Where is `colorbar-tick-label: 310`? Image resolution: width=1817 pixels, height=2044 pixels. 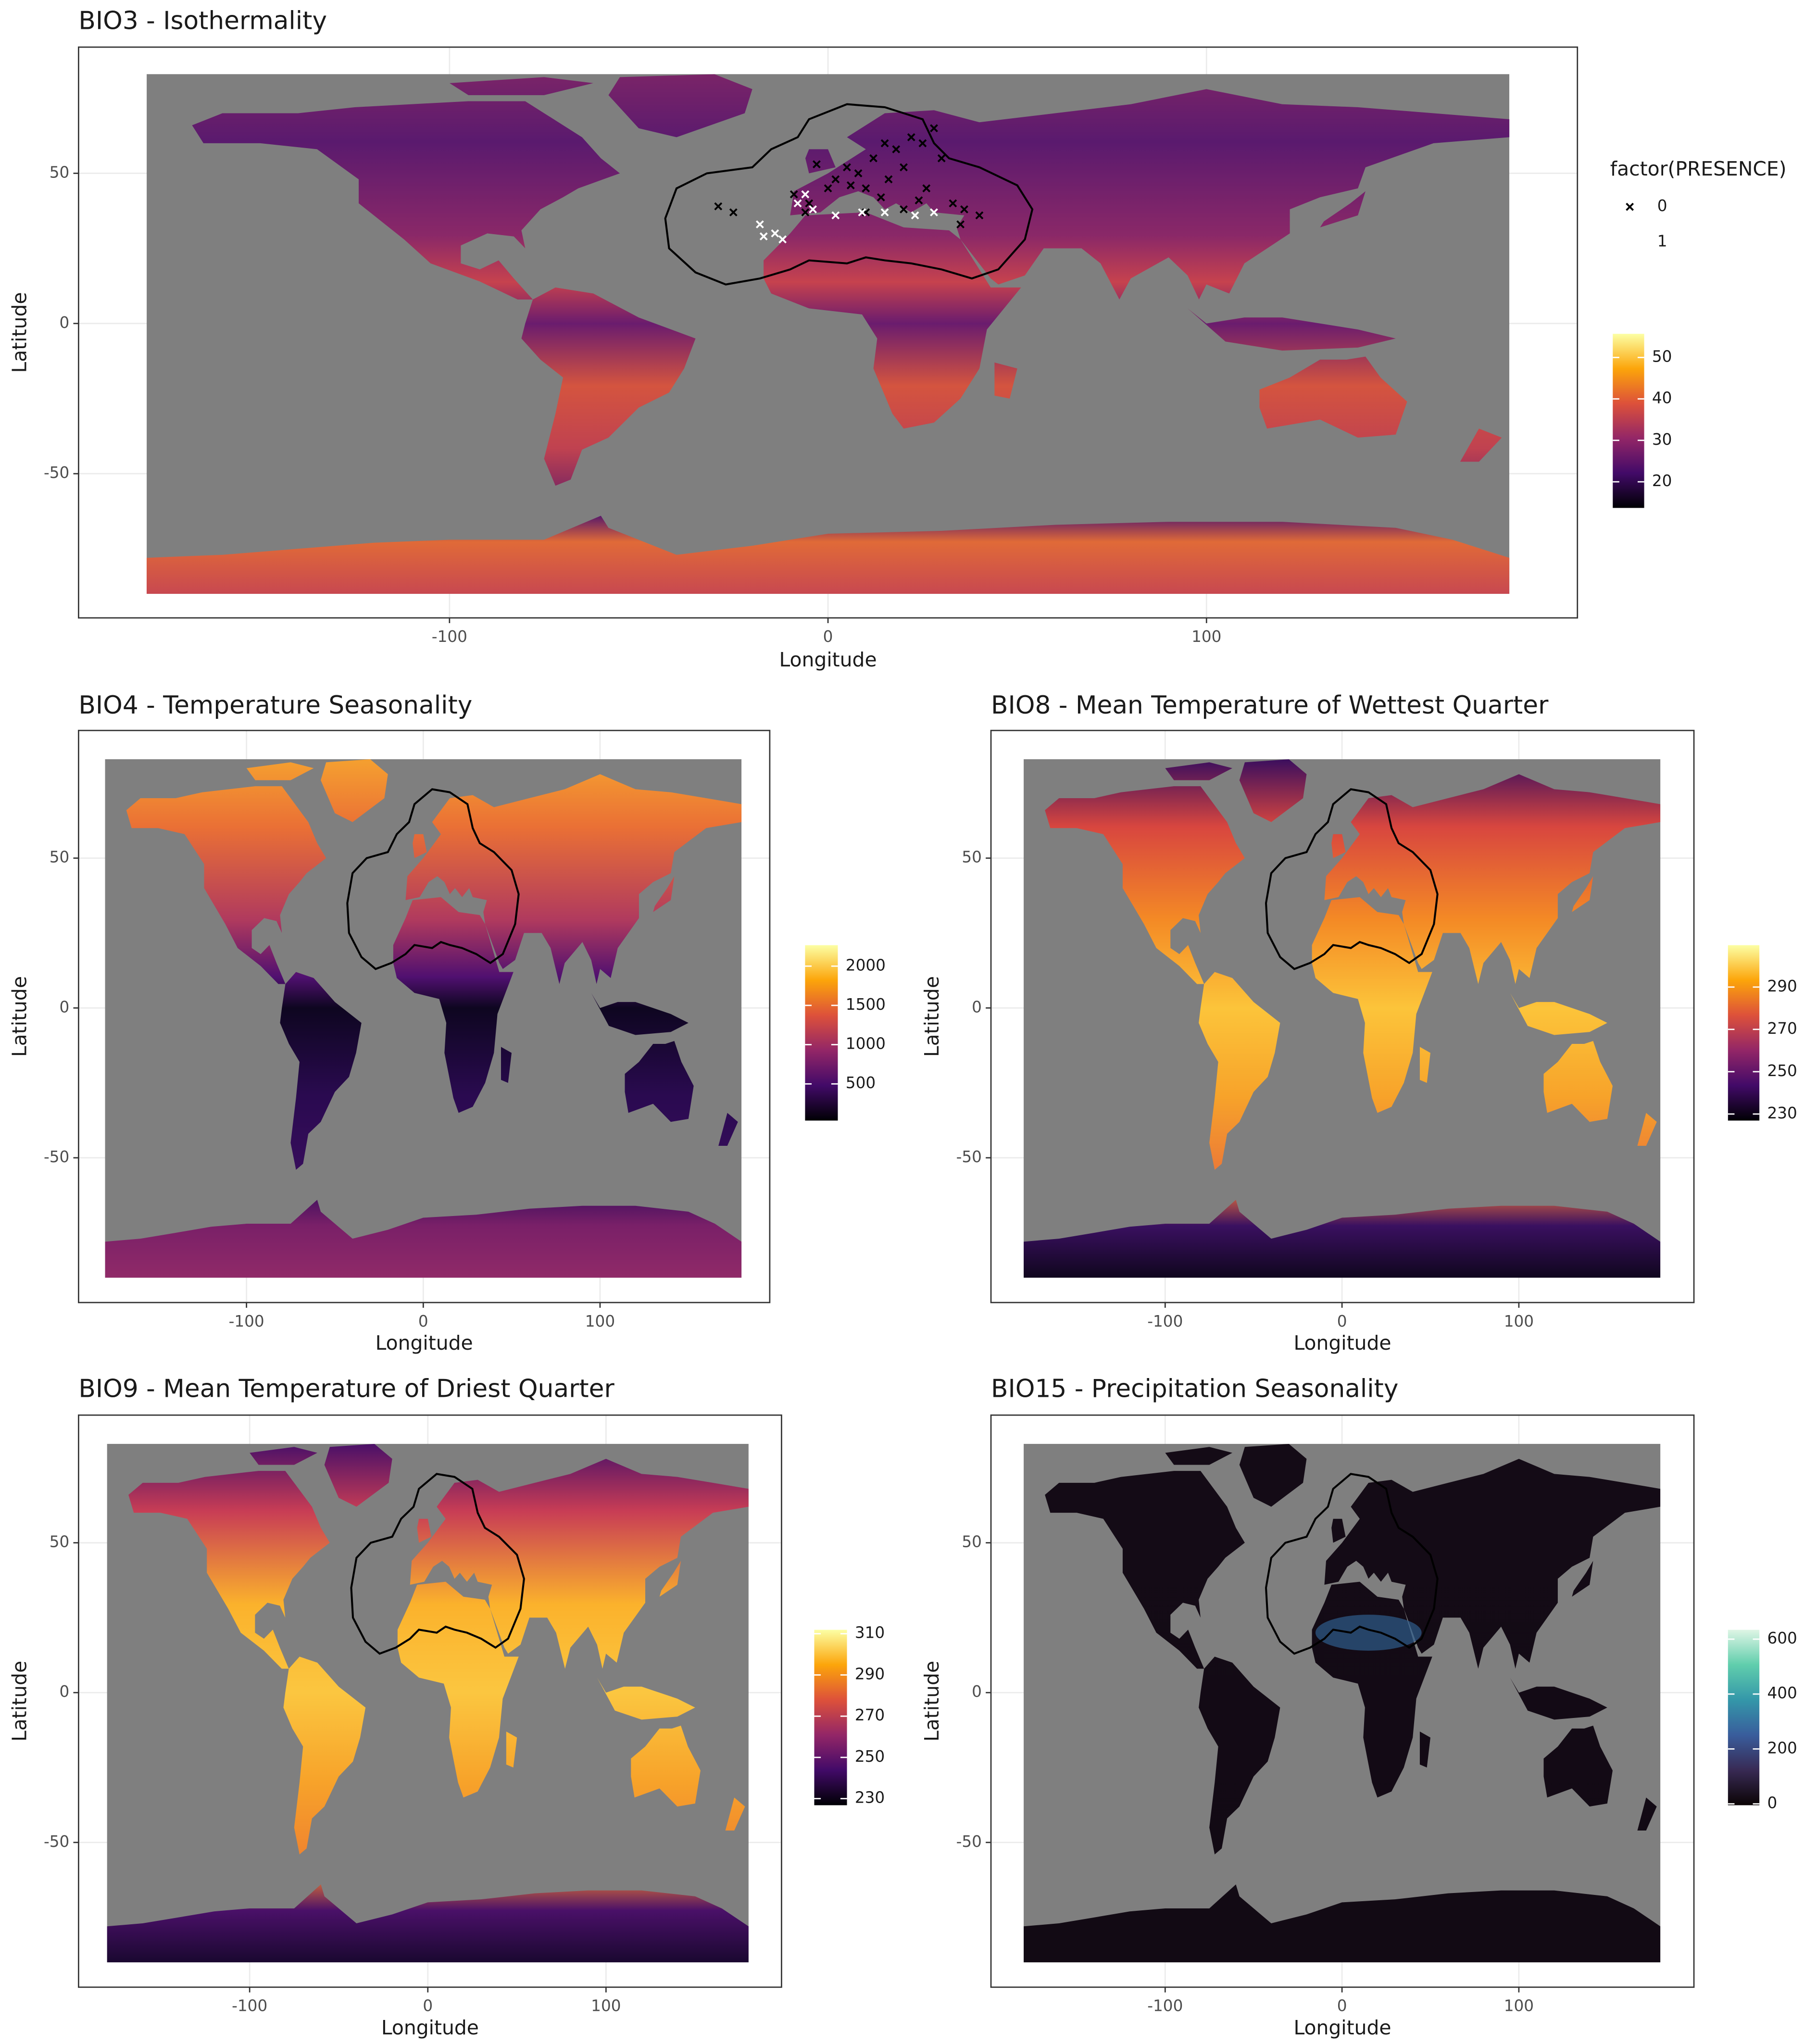
colorbar-tick-label: 310 is located at coordinates (870, 1633).